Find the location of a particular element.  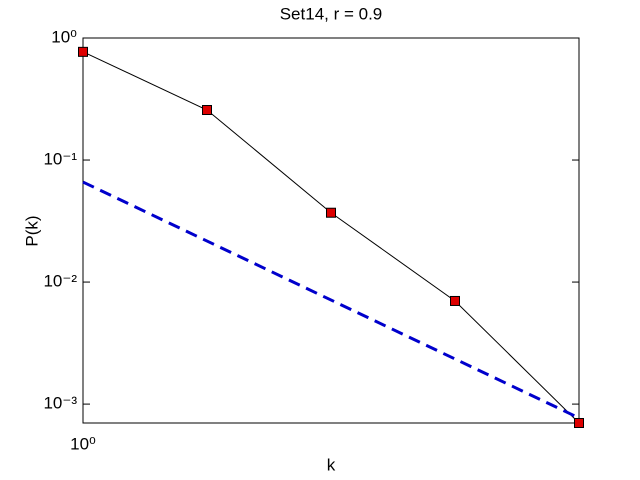

y-tick-label: 10⁰ is located at coordinates (64, 36).